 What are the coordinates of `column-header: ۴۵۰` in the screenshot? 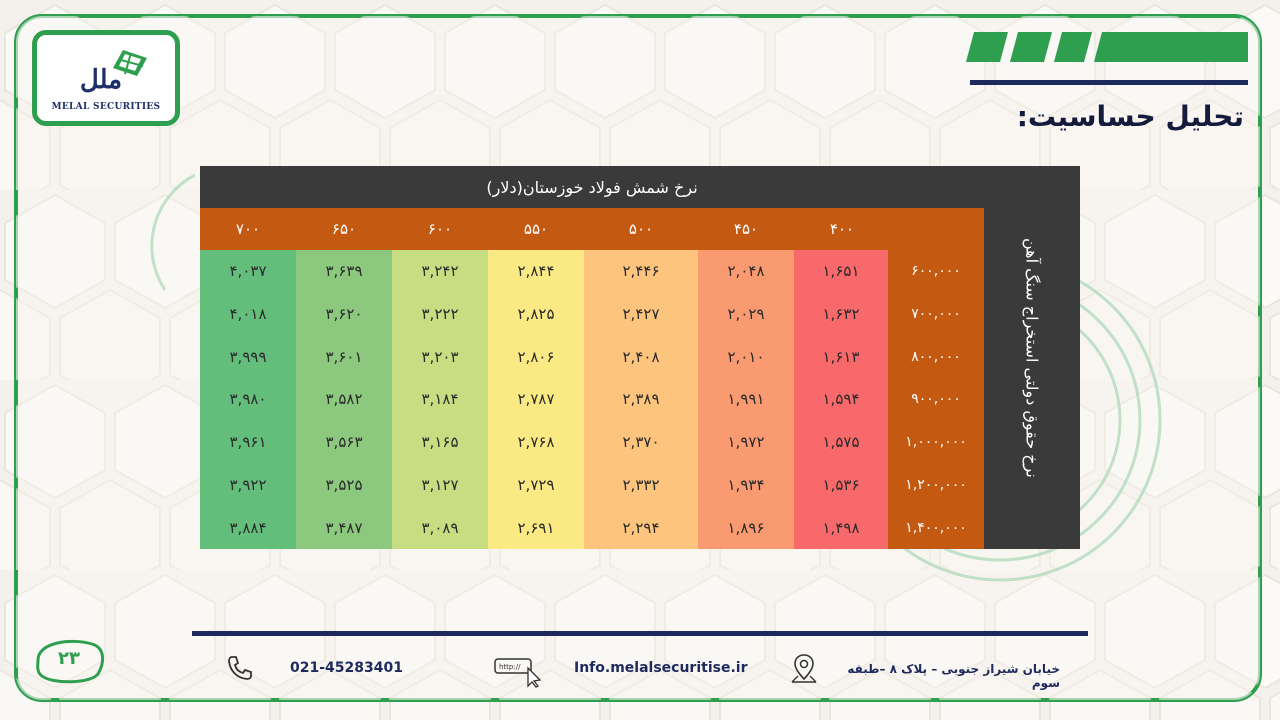 It's located at (746, 229).